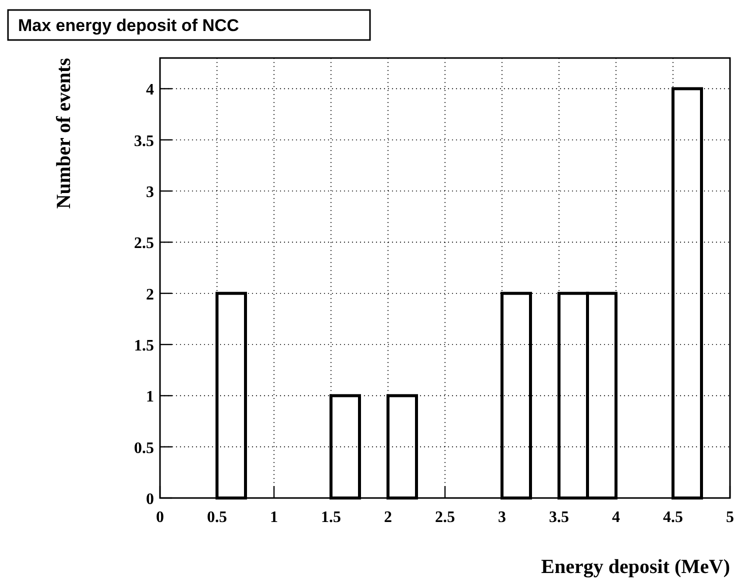 The width and height of the screenshot is (737, 582). What do you see at coordinates (445, 517) in the screenshot?
I see `x-tick-label: 2.5` at bounding box center [445, 517].